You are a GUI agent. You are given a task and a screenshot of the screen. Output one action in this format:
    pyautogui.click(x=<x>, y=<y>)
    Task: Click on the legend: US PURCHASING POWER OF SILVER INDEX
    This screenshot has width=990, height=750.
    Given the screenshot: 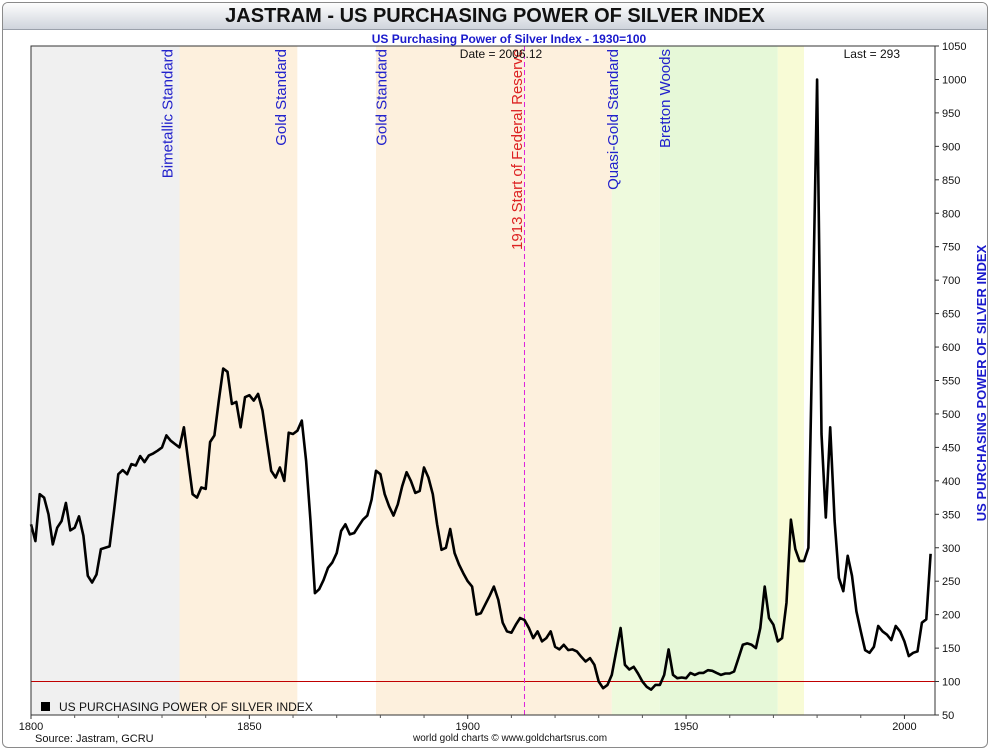 What is the action you would take?
    pyautogui.click(x=177, y=707)
    